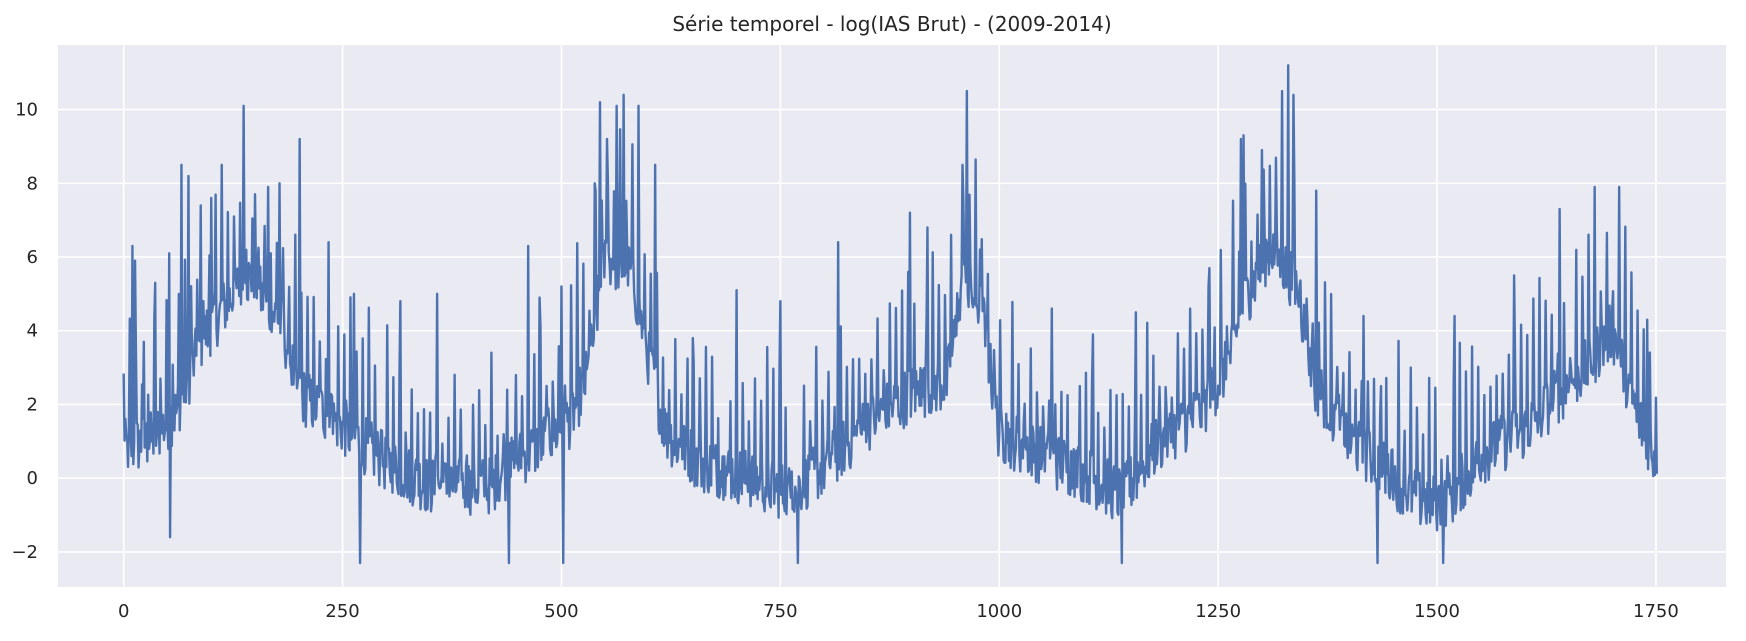 Image resolution: width=1746 pixels, height=641 pixels. What do you see at coordinates (32, 183) in the screenshot?
I see `y-tick-label: 8` at bounding box center [32, 183].